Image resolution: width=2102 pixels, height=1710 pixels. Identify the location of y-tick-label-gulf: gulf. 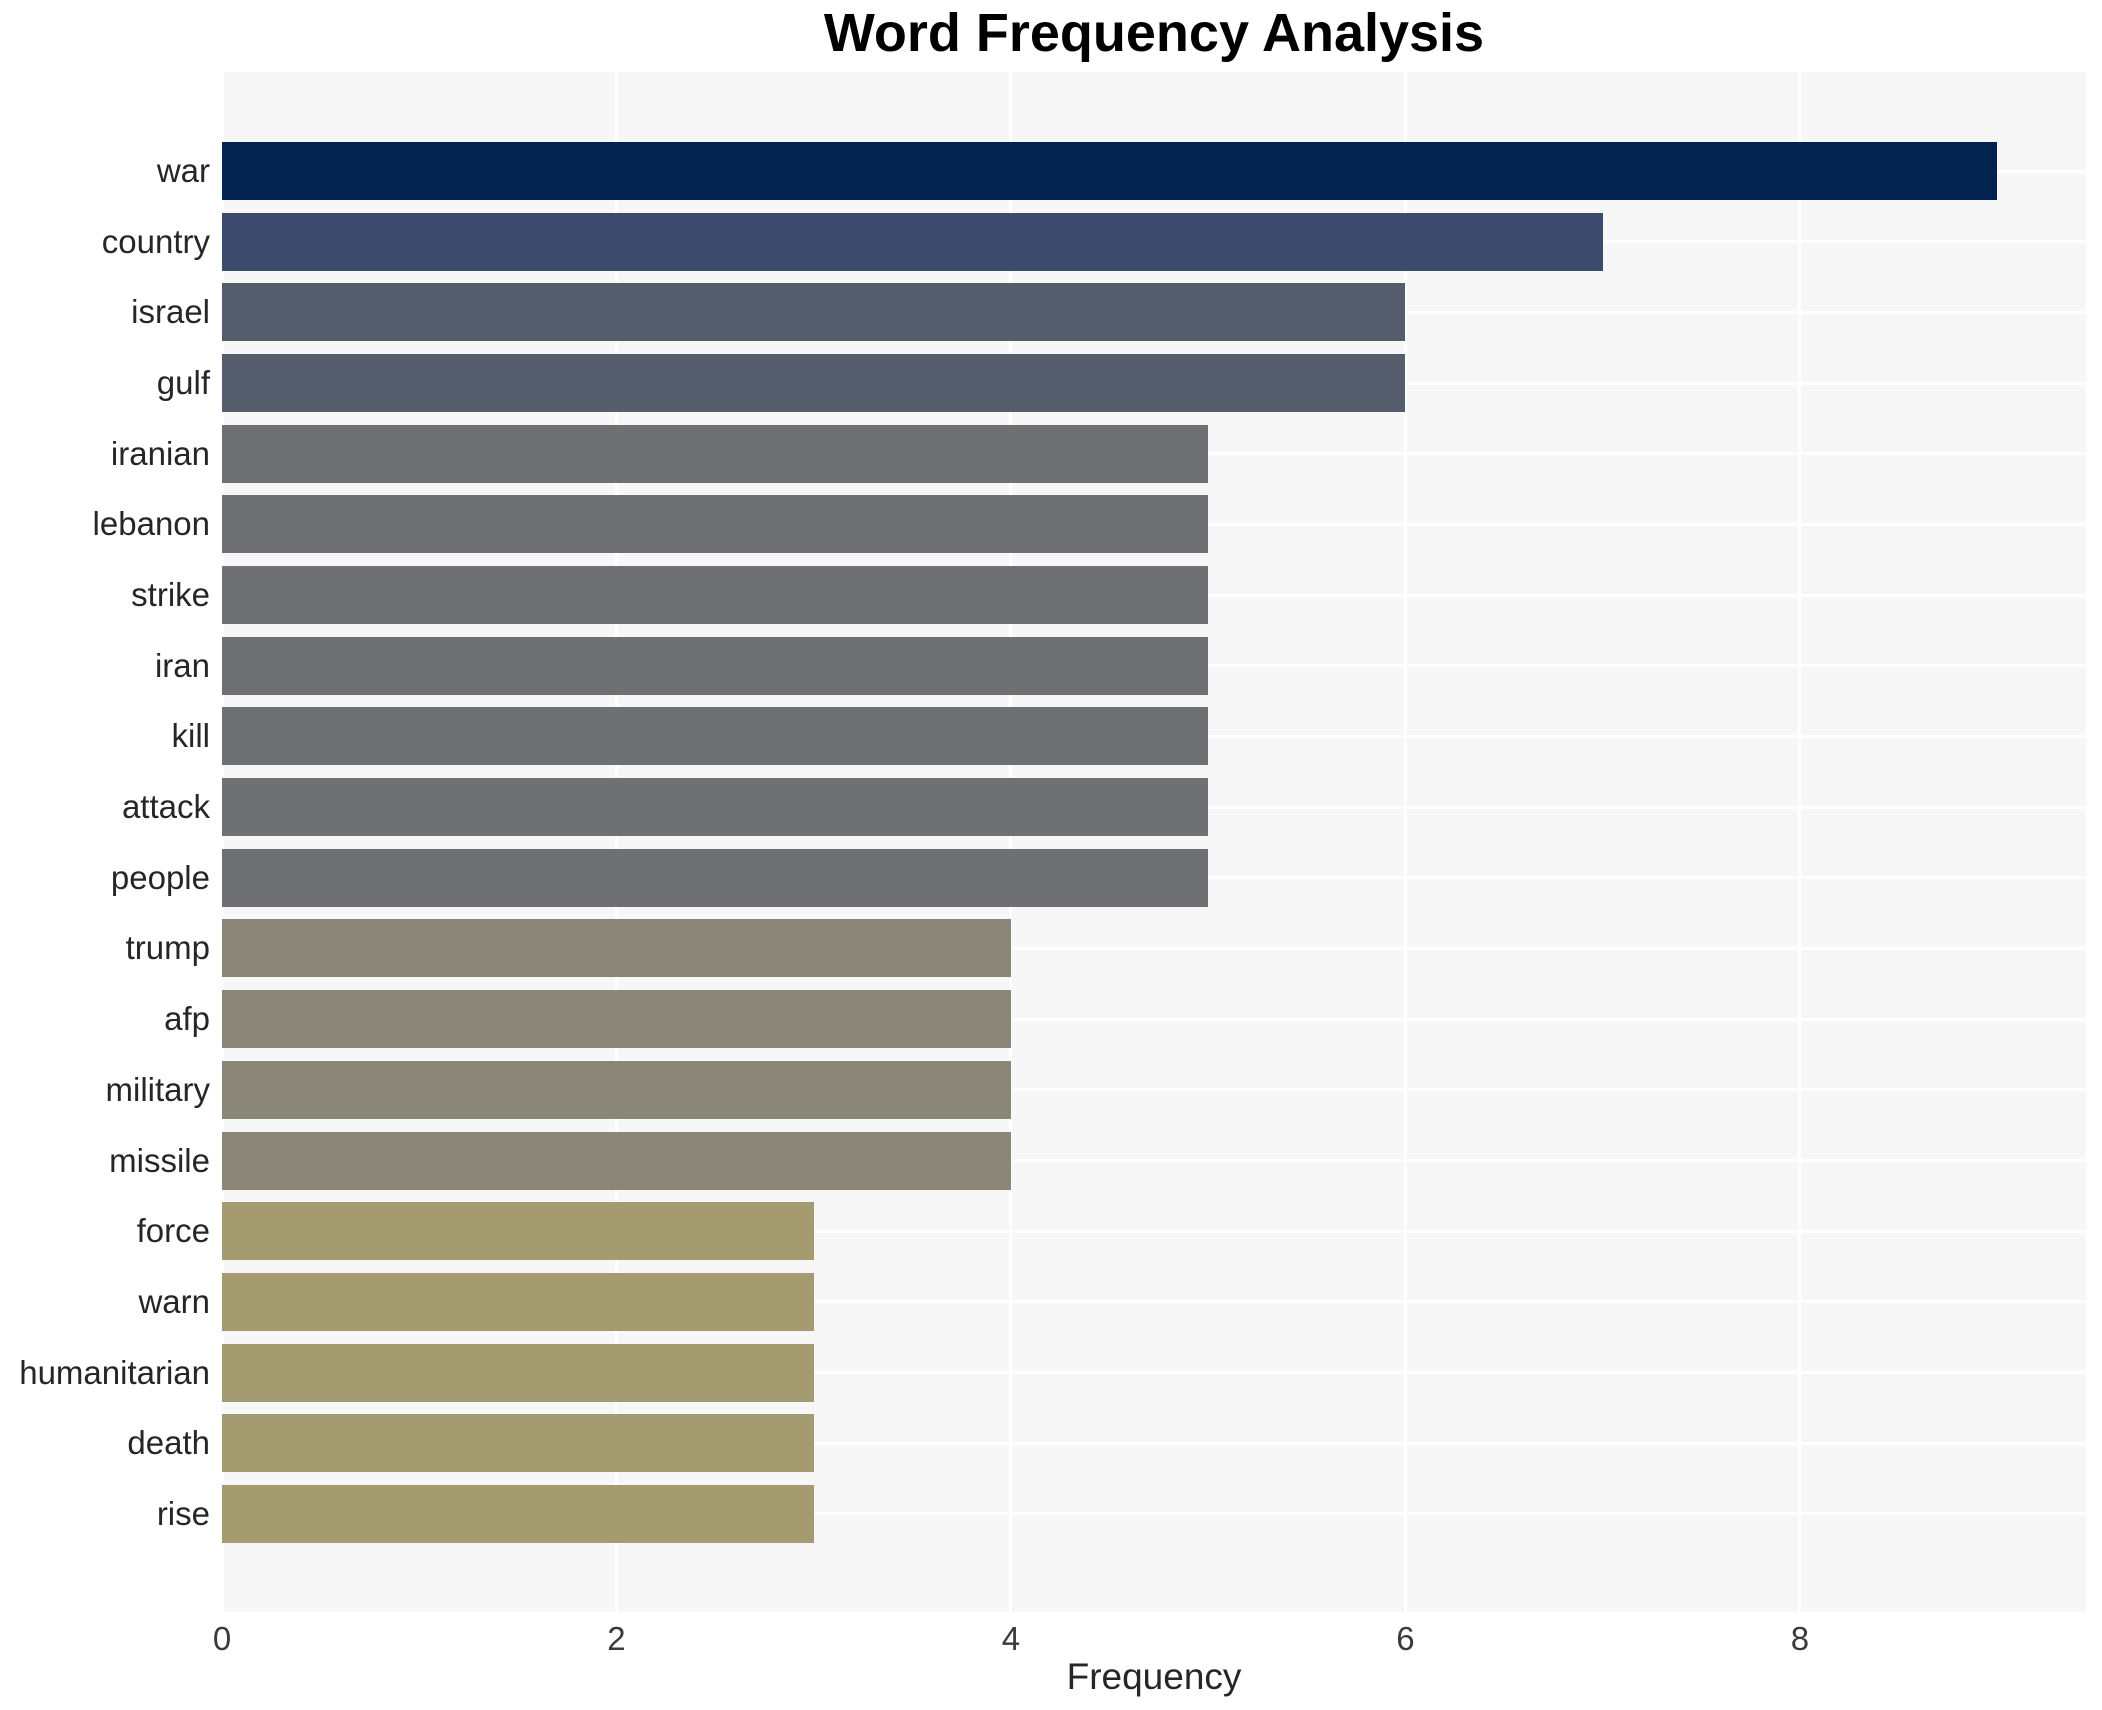
(183, 383).